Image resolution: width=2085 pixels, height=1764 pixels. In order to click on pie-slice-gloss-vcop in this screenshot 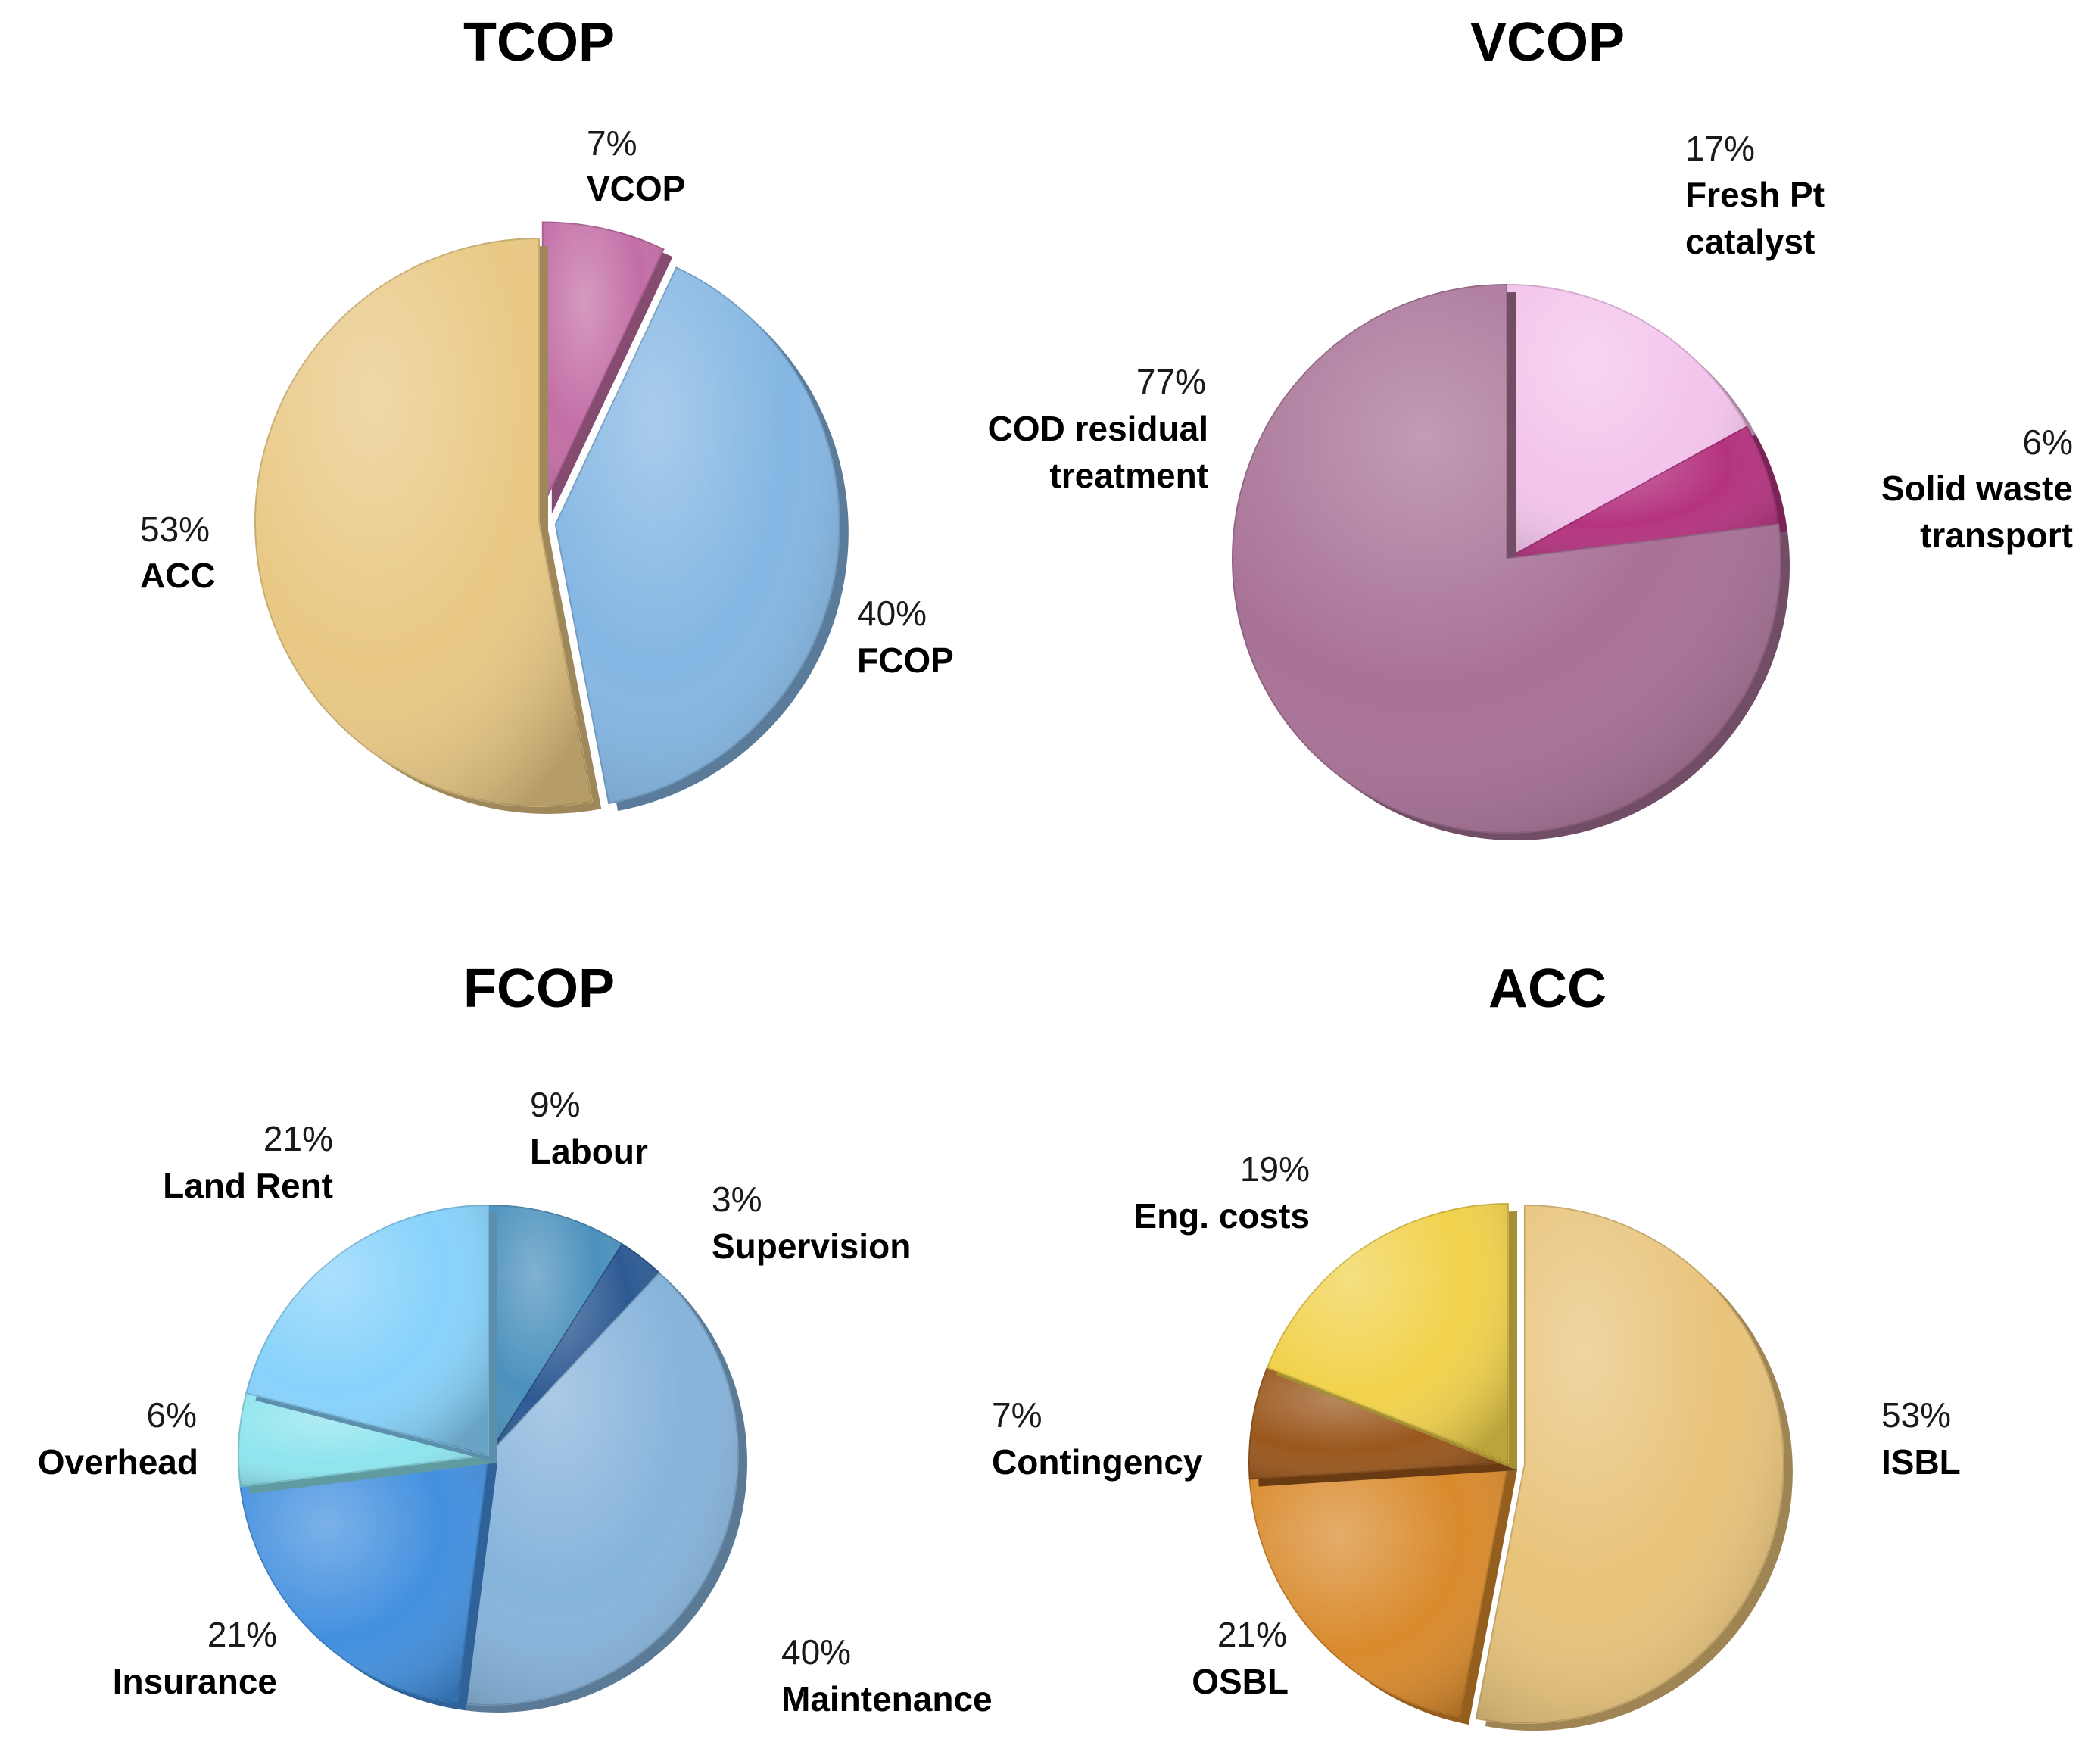, I will do `click(603, 364)`.